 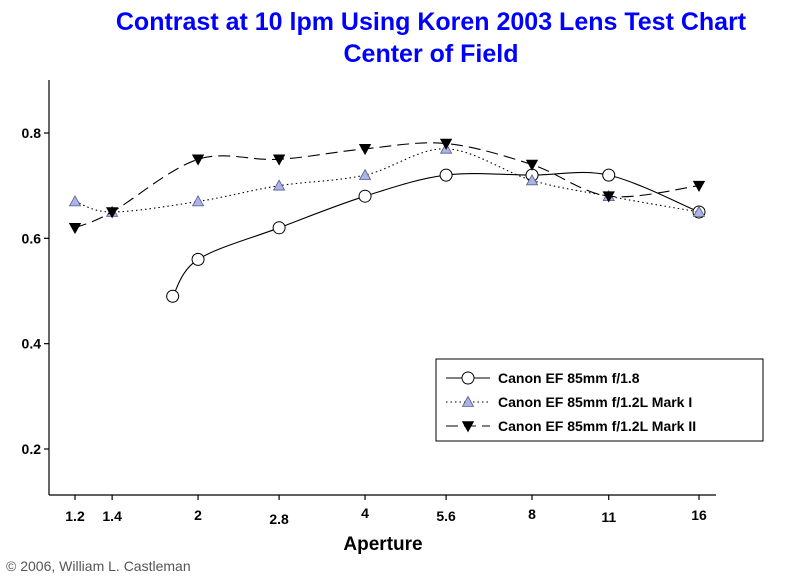 I want to click on legend-label-3: Canon EF 85mm f/1.2L Mark II, so click(x=597, y=426).